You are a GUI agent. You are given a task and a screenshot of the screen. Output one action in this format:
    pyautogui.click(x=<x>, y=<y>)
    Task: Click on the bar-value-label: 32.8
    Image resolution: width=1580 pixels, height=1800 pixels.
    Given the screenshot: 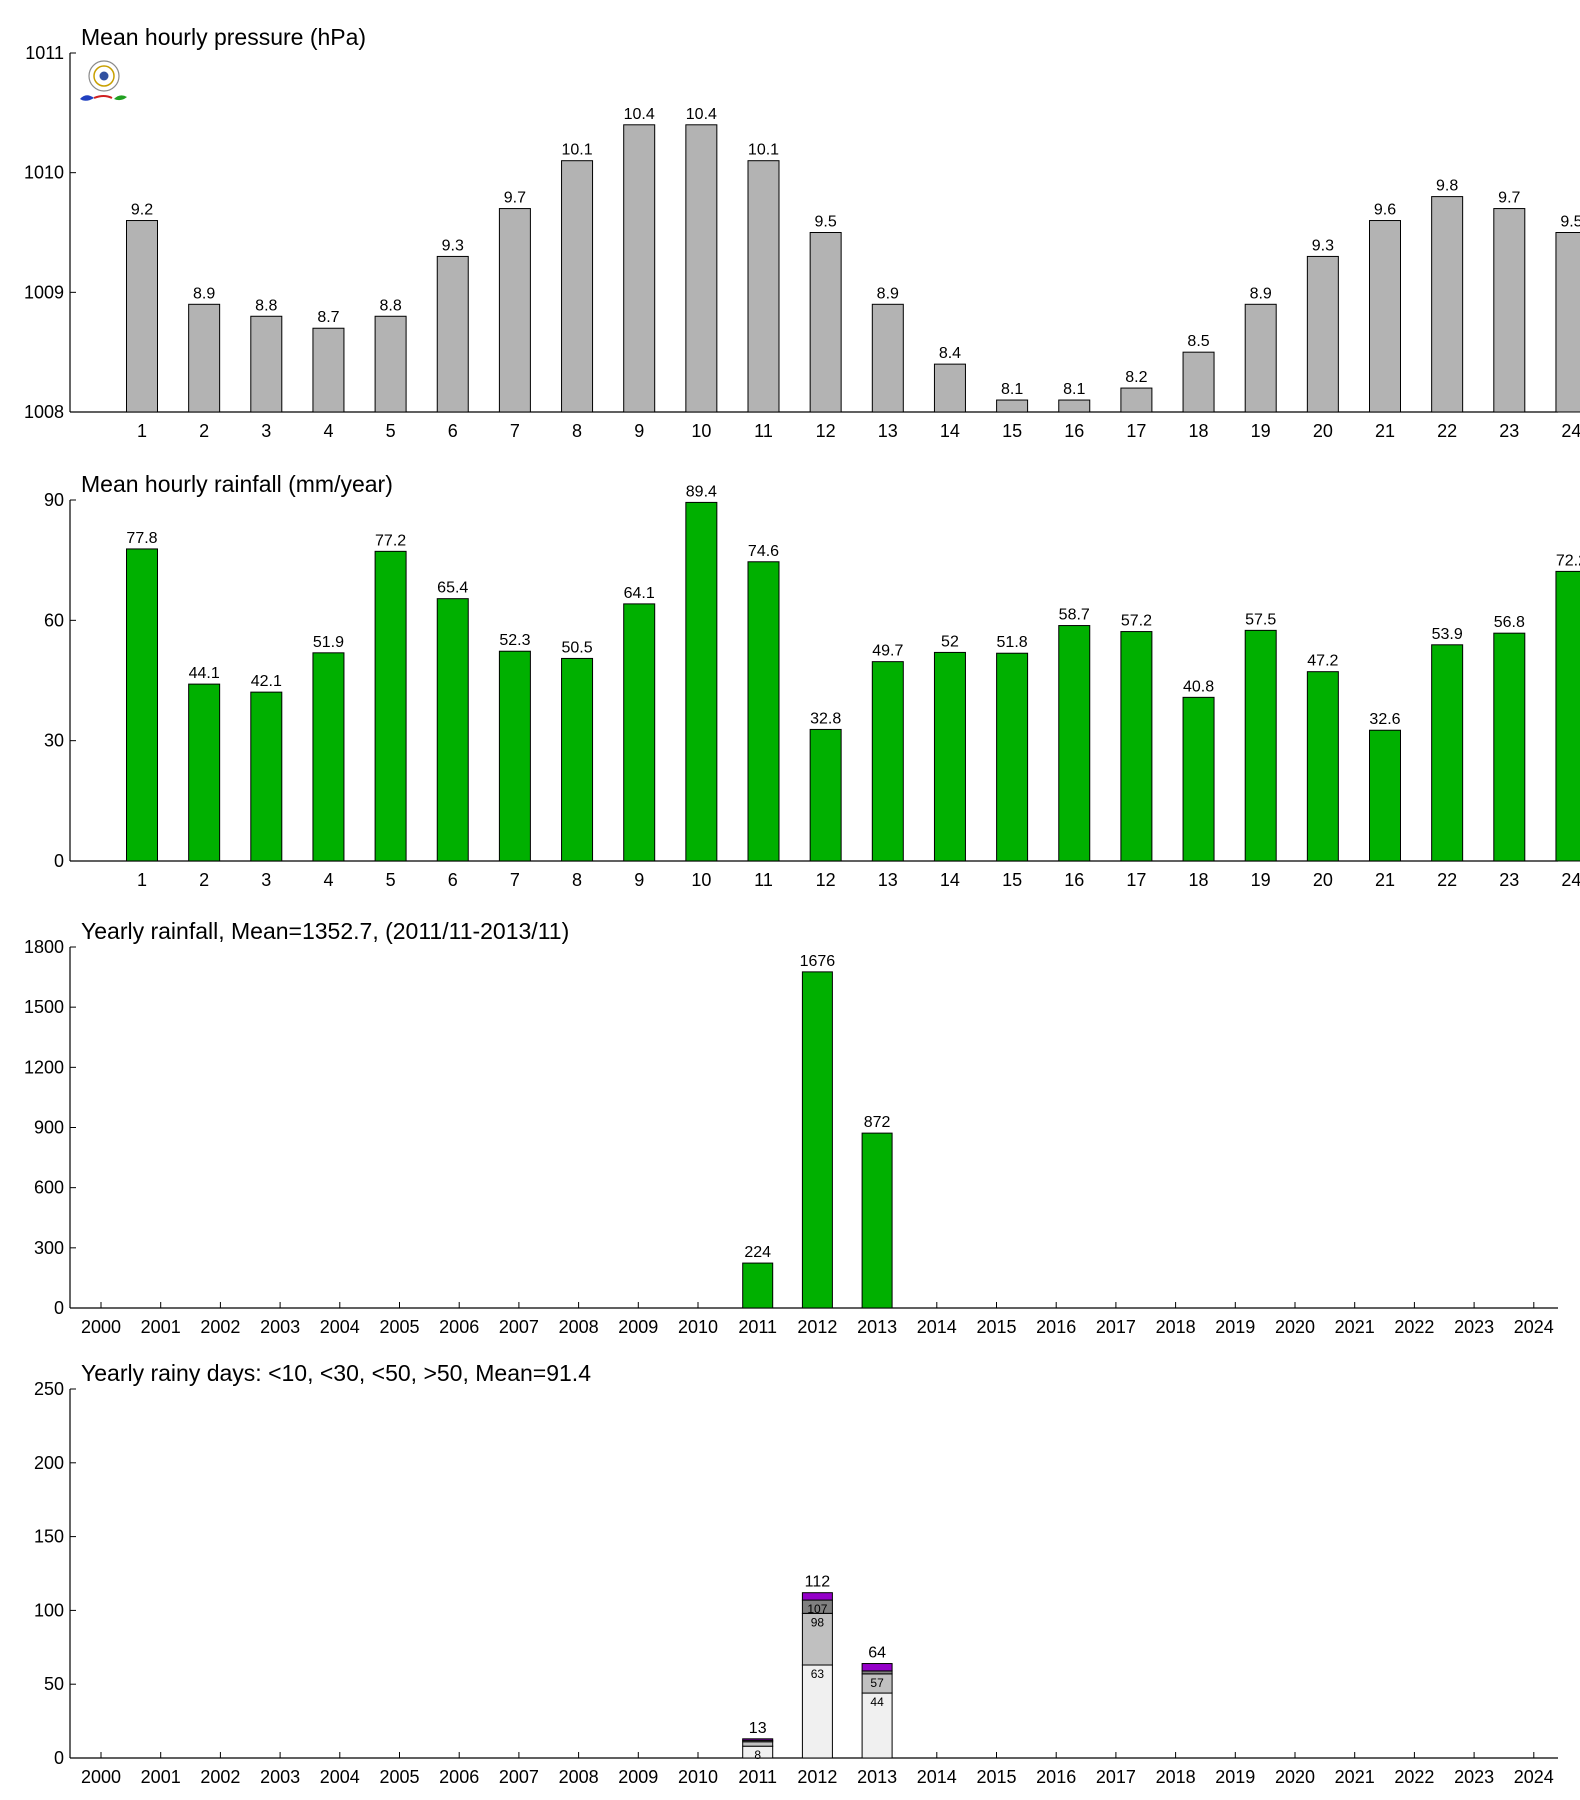 What is the action you would take?
    pyautogui.click(x=825, y=718)
    